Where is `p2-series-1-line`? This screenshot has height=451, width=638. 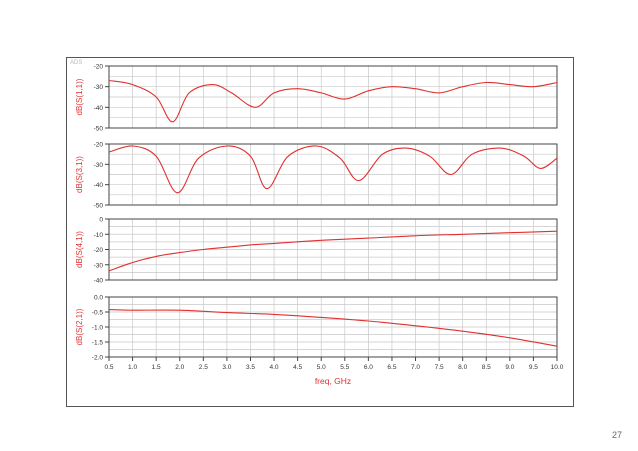 p2-series-1-line is located at coordinates (333, 169).